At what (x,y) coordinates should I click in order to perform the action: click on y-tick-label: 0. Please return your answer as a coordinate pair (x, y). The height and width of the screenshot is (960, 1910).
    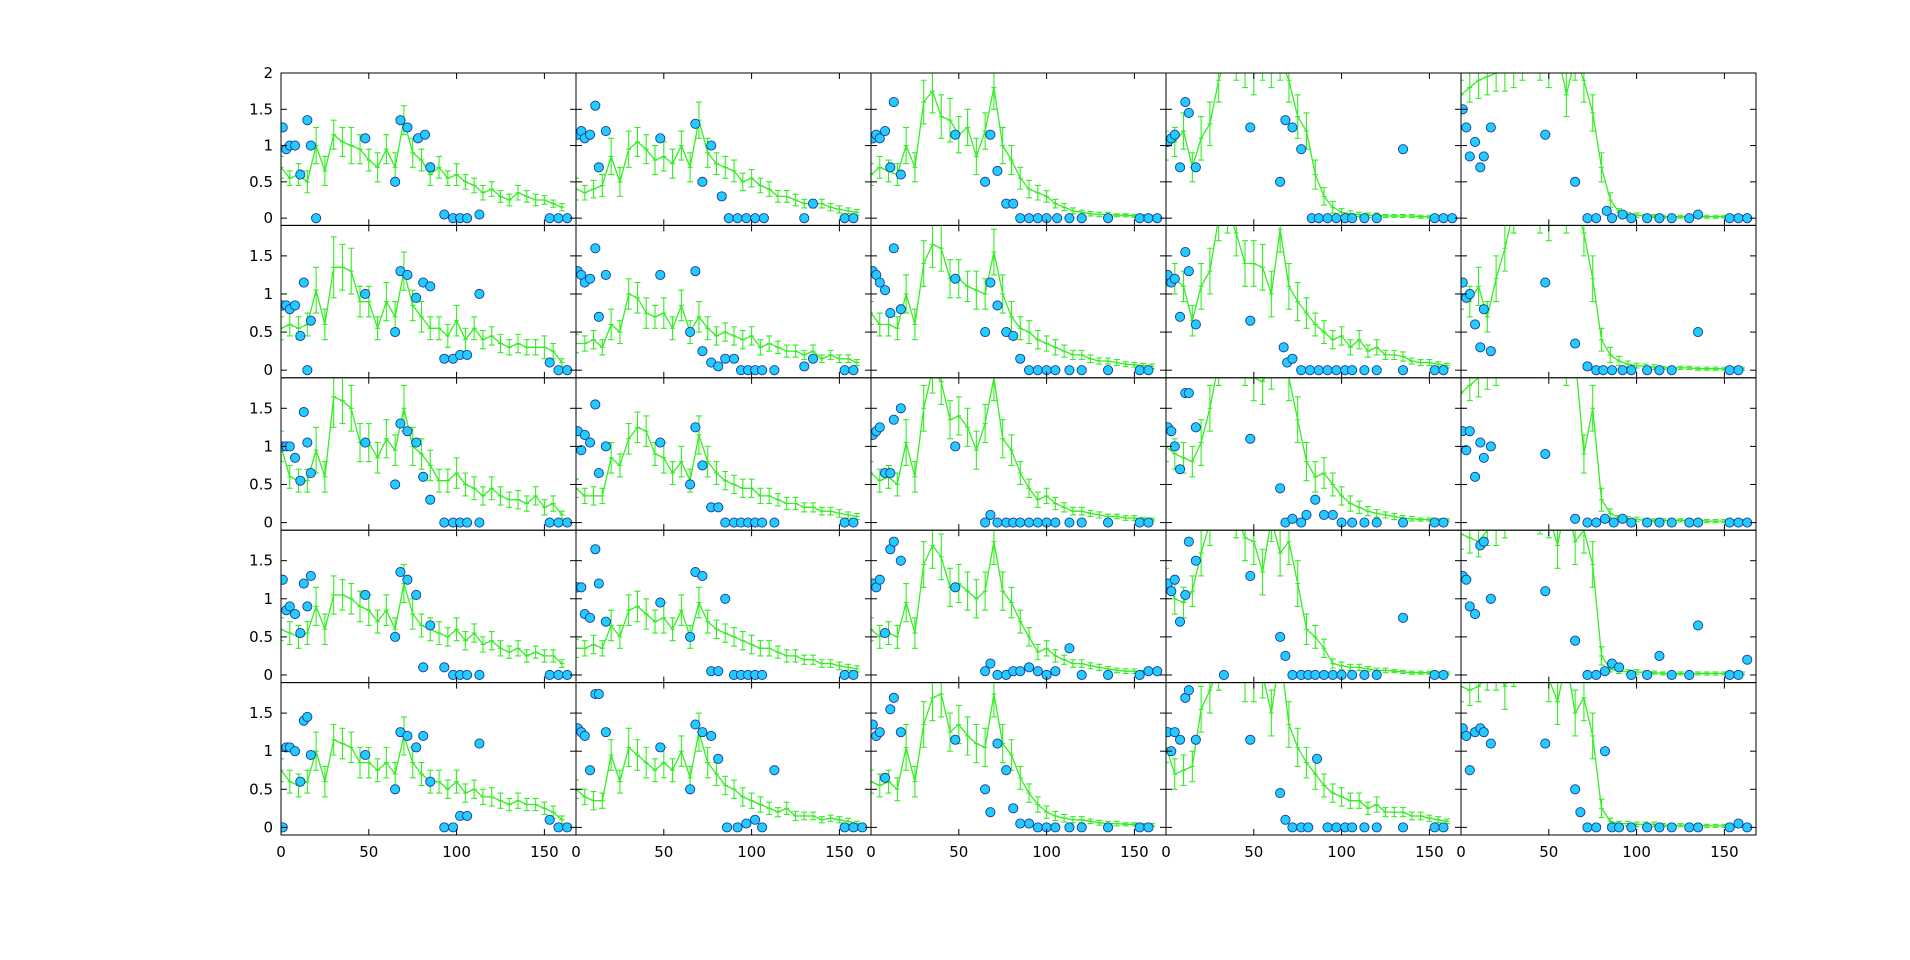
    Looking at the image, I should click on (268, 523).